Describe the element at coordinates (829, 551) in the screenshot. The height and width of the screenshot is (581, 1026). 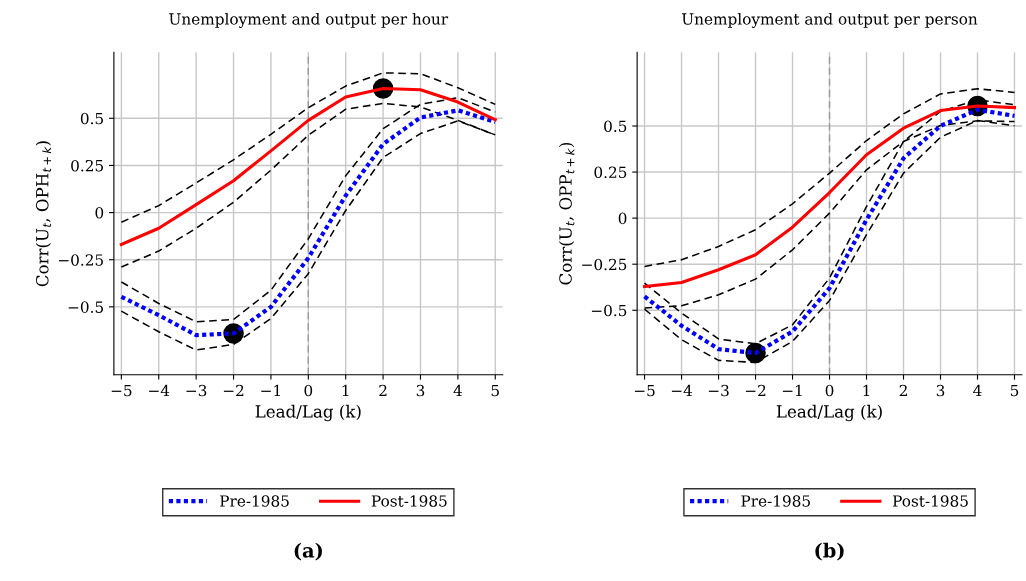
I see `text: (b)` at that location.